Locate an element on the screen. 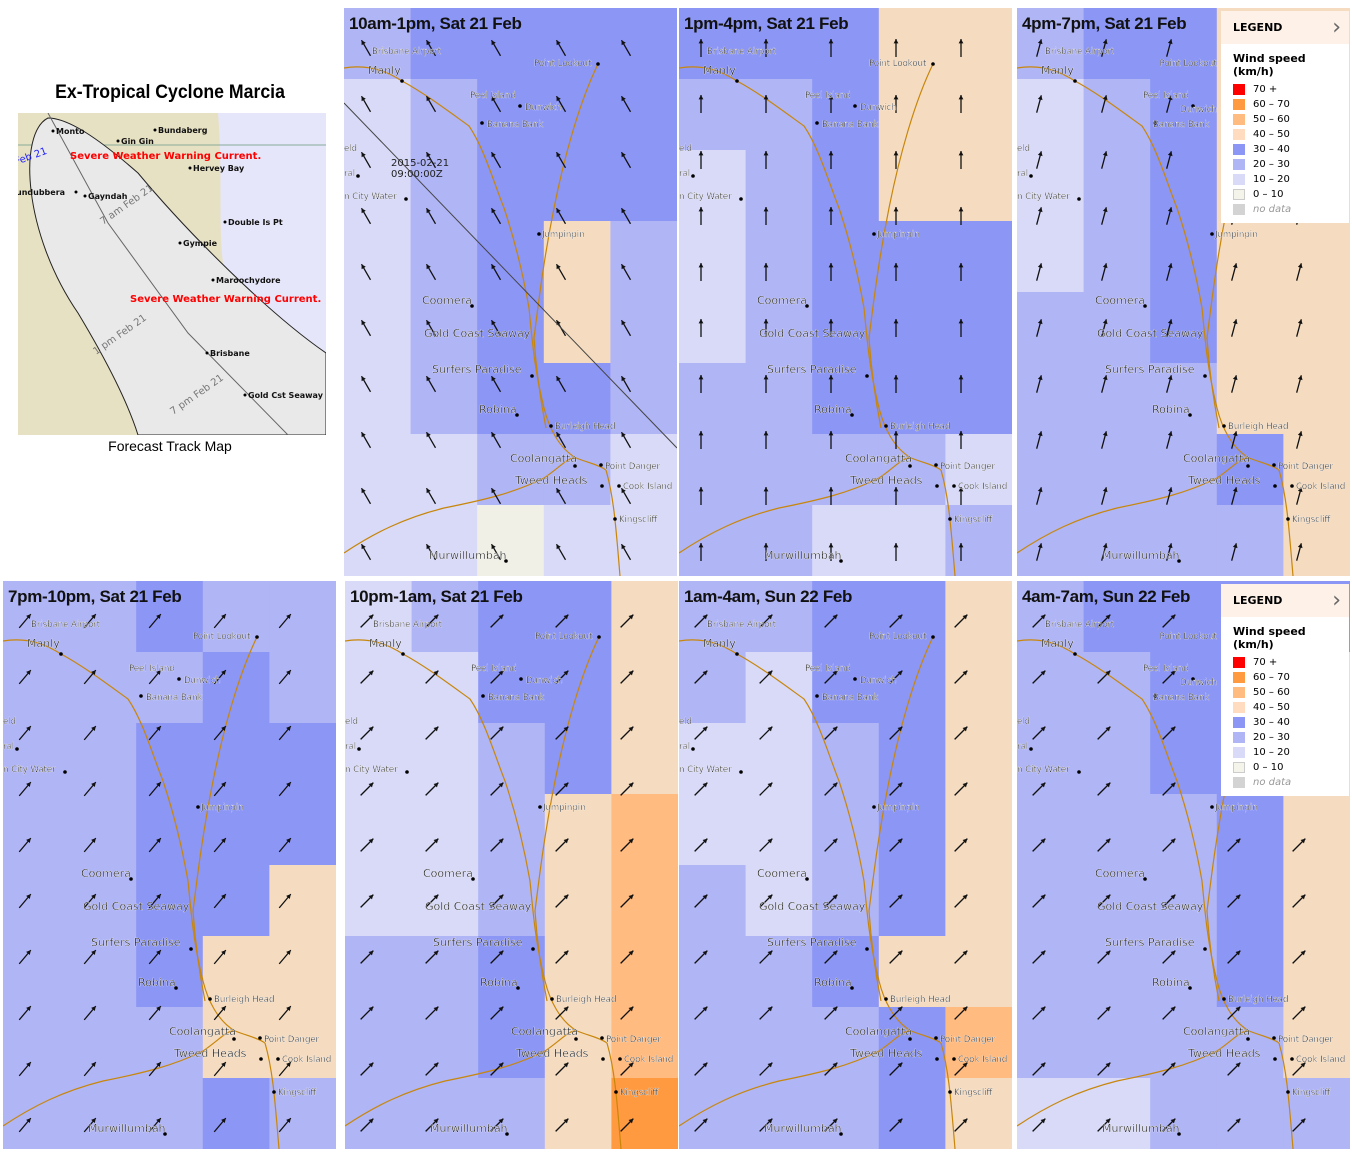 Image resolution: width=1352 pixels, height=1156 pixels. place-label: Tweed Heads is located at coordinates (886, 480).